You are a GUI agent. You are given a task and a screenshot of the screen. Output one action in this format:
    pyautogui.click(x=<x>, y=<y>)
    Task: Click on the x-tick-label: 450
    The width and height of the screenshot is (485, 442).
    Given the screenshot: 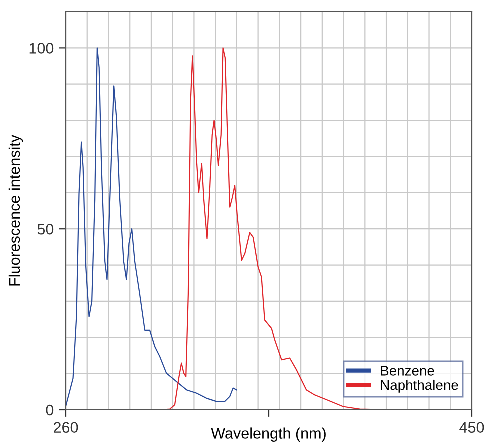 What is the action you would take?
    pyautogui.click(x=472, y=428)
    